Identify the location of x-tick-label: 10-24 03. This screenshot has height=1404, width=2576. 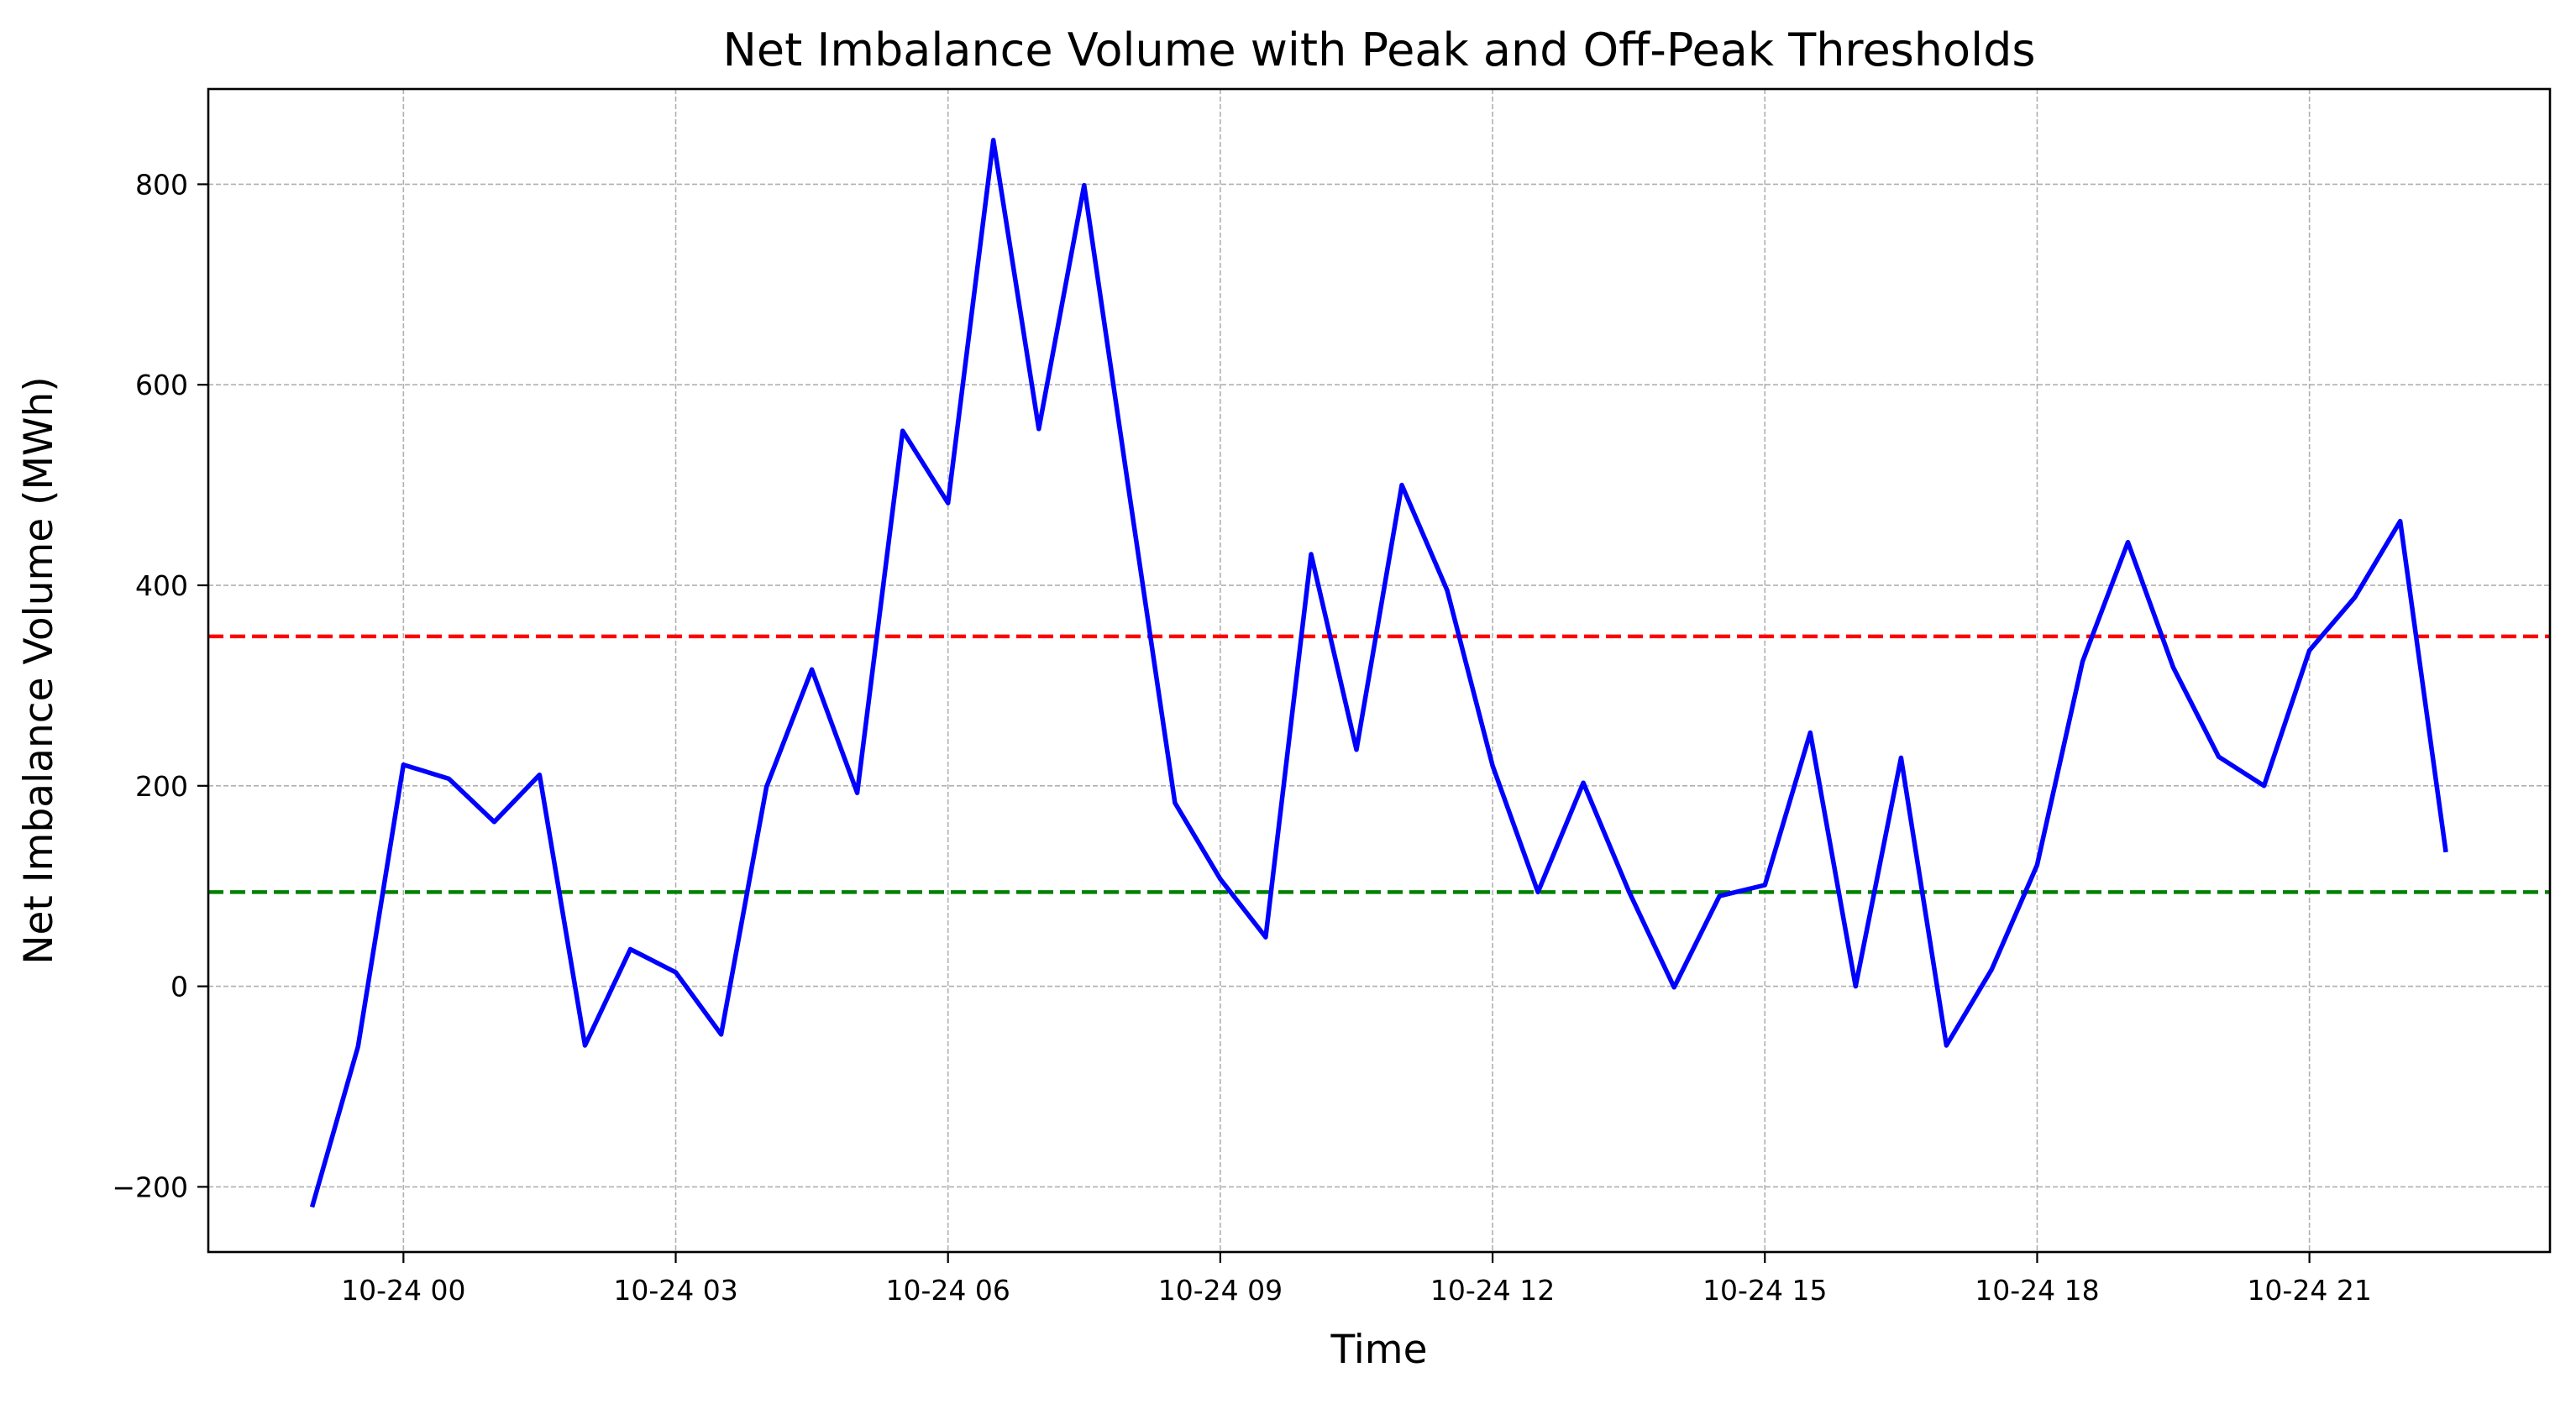
(675, 1290).